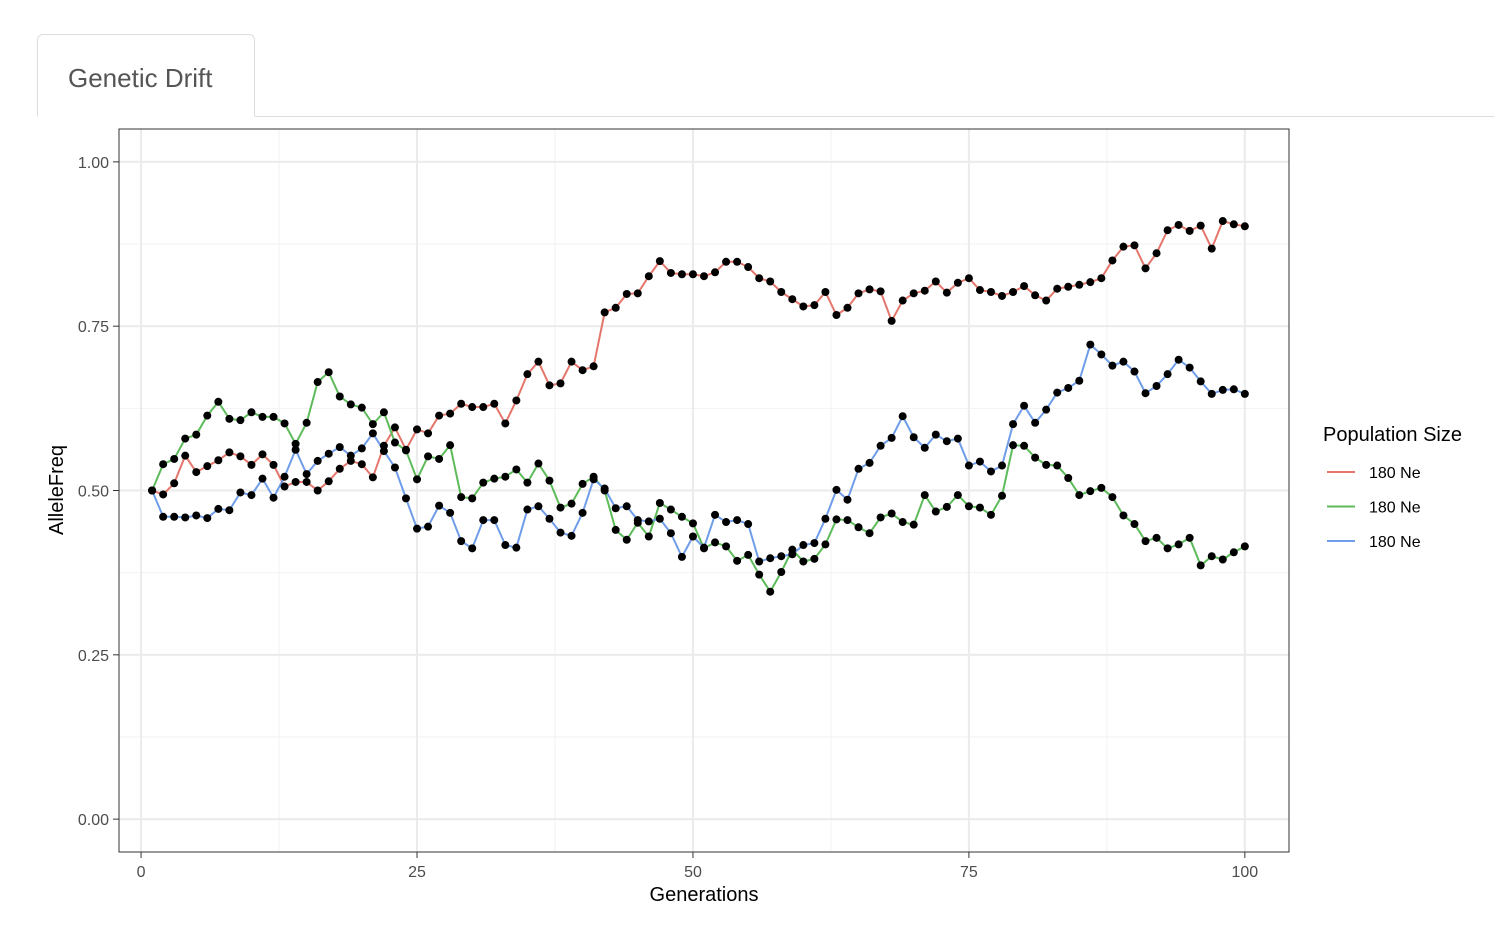 This screenshot has width=1494, height=938. I want to click on tab-genetic-drift-label: Genetic Drift, so click(140, 78).